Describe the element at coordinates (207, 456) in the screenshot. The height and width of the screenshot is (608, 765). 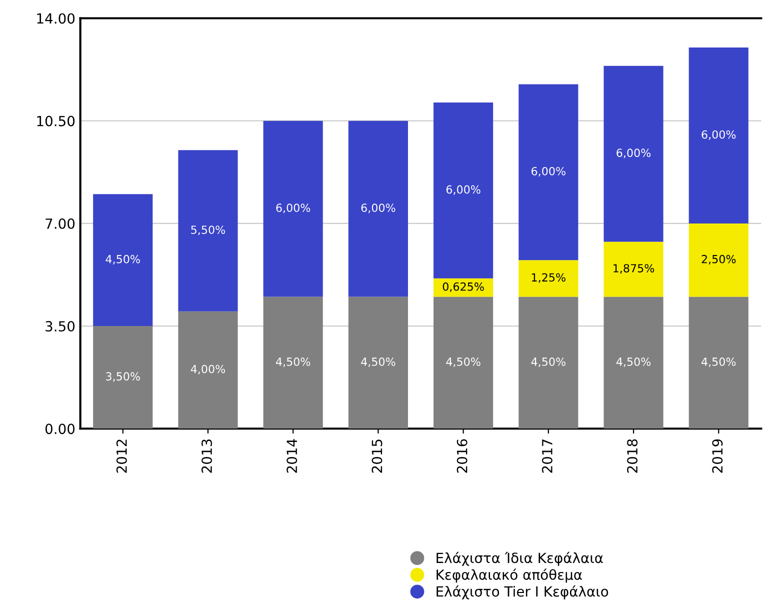
I see `x-tick-label: 2013` at that location.